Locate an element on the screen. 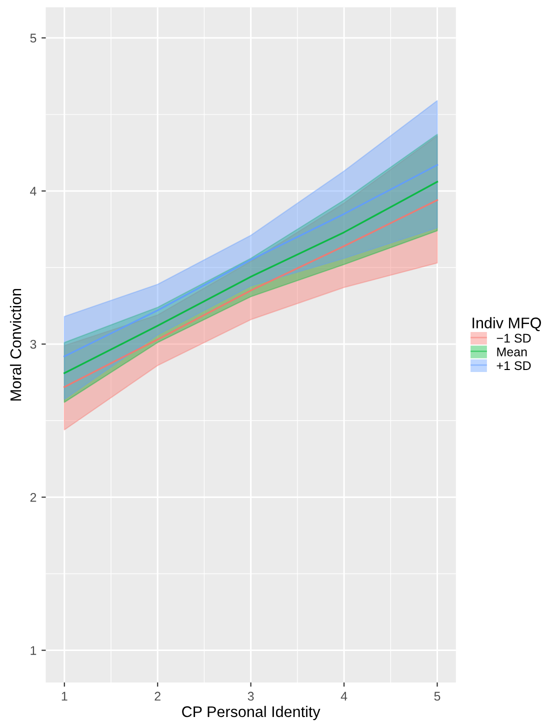  x-tick-label: 4 is located at coordinates (344, 696).